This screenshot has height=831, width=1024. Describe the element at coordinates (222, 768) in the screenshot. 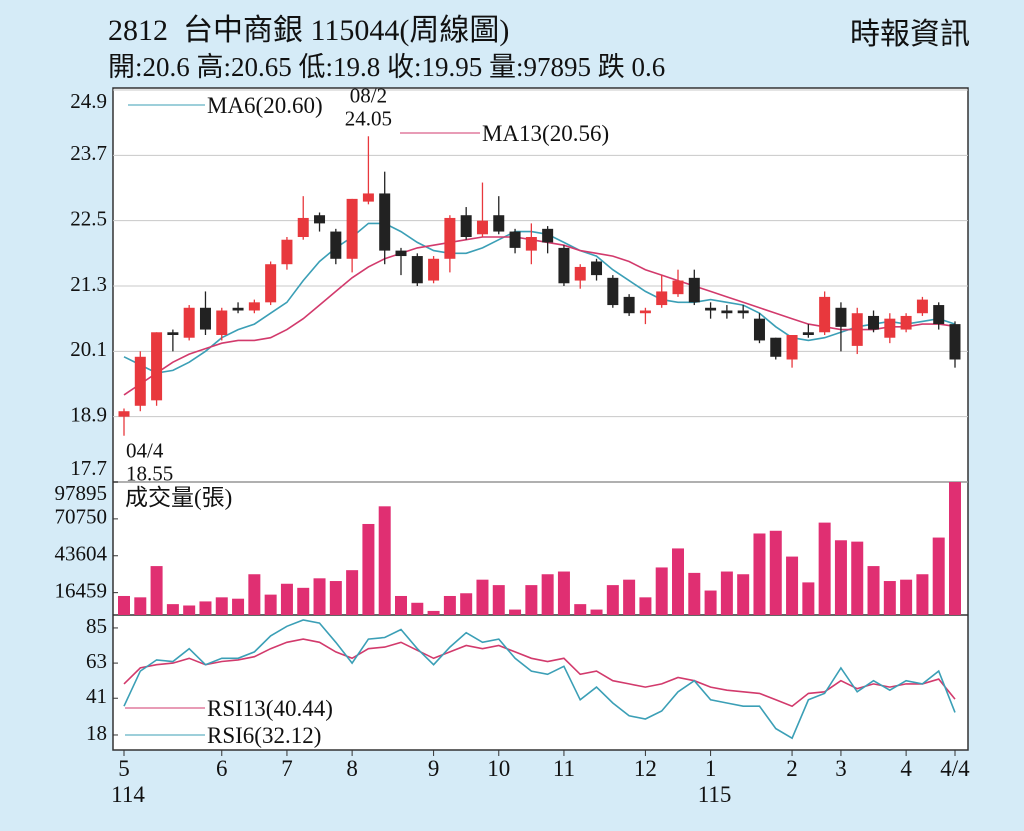

I see `x-tick-label: 6` at that location.